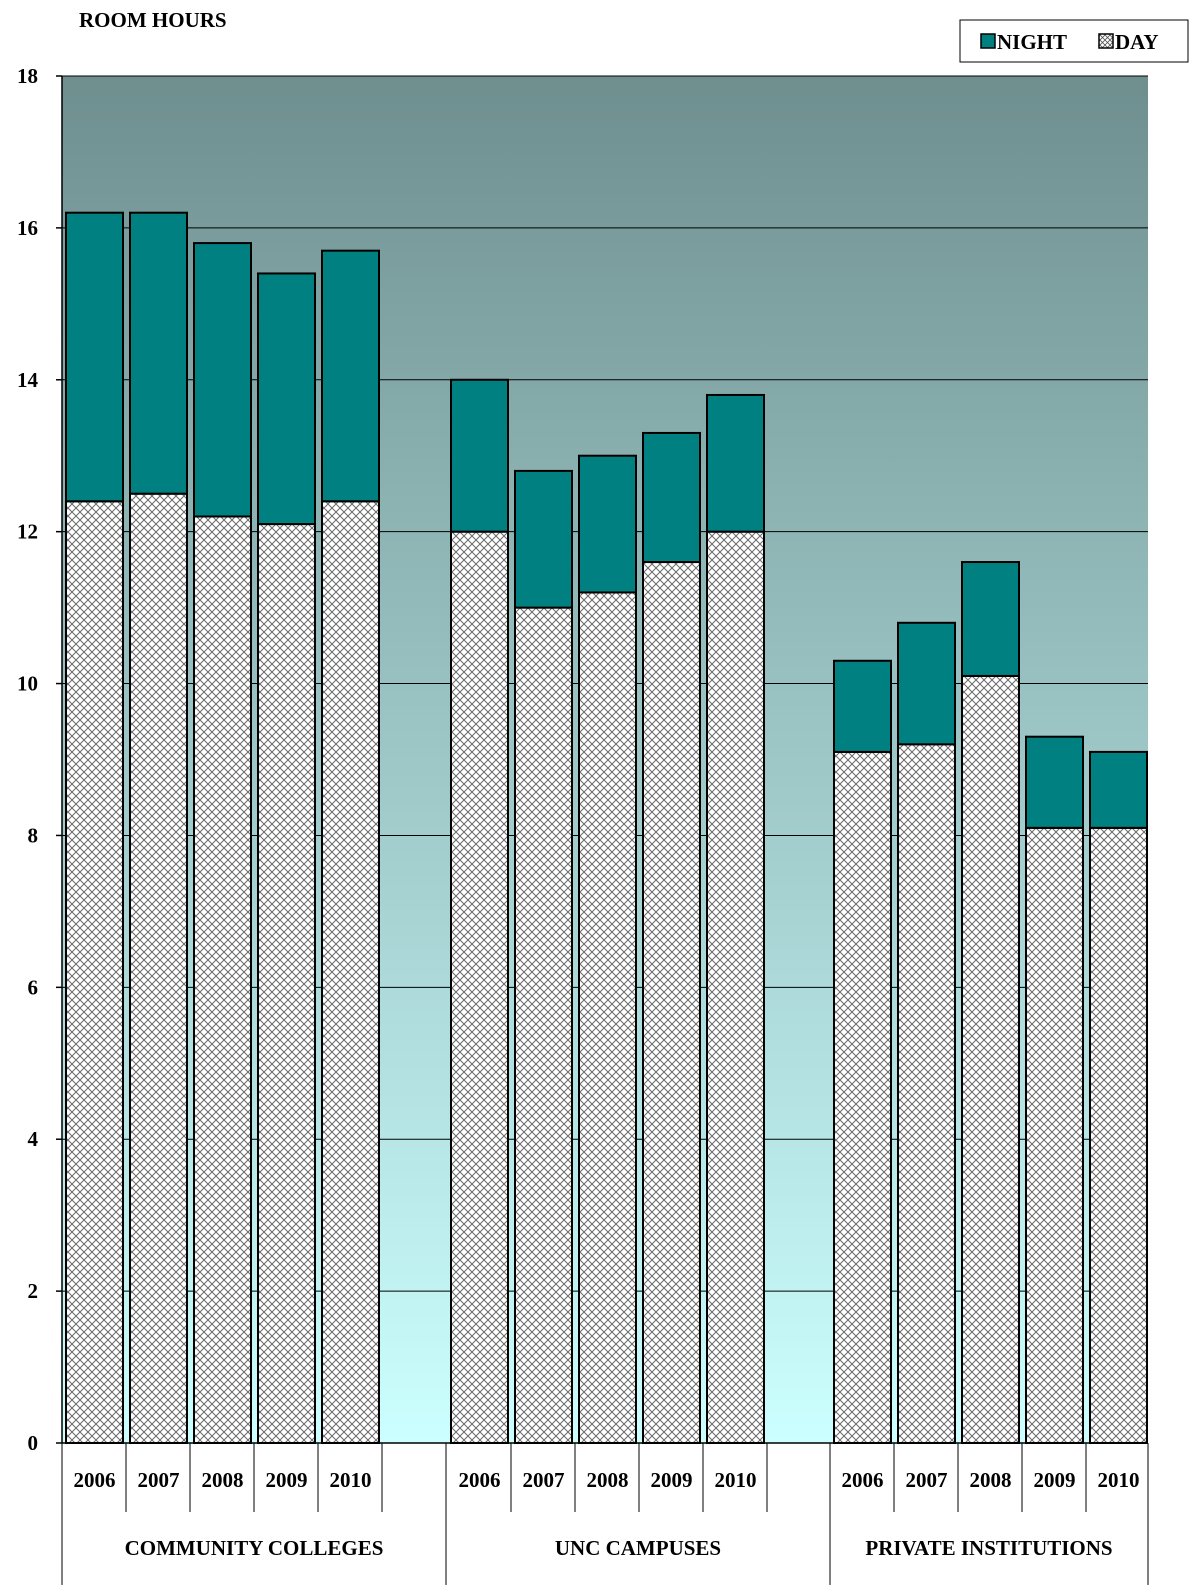 The image size is (1192, 1585). I want to click on legend-night-label: NIGHT, so click(1032, 42).